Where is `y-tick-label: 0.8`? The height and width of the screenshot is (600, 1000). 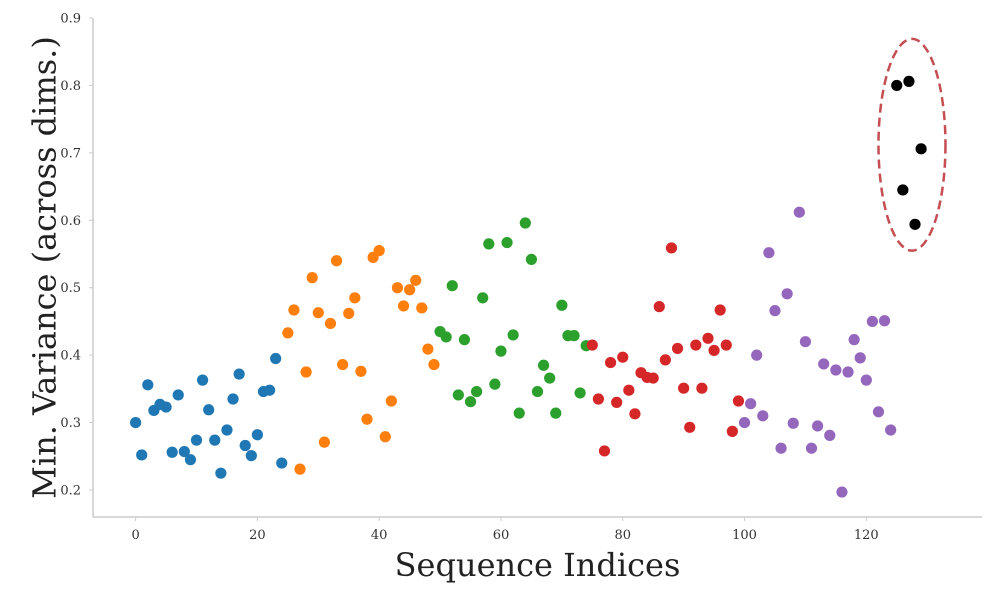 y-tick-label: 0.8 is located at coordinates (70, 86).